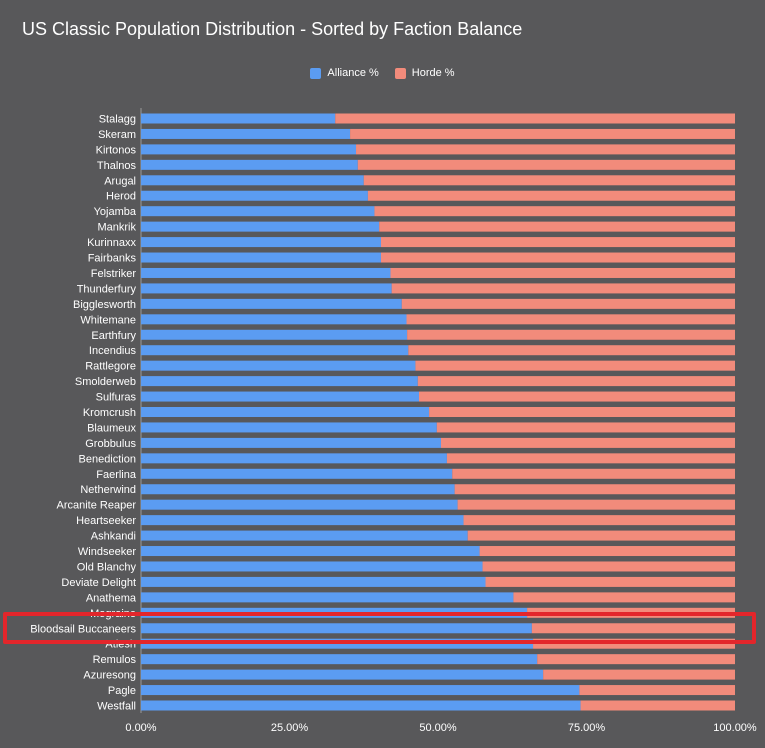 The height and width of the screenshot is (748, 765). What do you see at coordinates (554, 211) in the screenshot?
I see `bar-horde-yojamba` at bounding box center [554, 211].